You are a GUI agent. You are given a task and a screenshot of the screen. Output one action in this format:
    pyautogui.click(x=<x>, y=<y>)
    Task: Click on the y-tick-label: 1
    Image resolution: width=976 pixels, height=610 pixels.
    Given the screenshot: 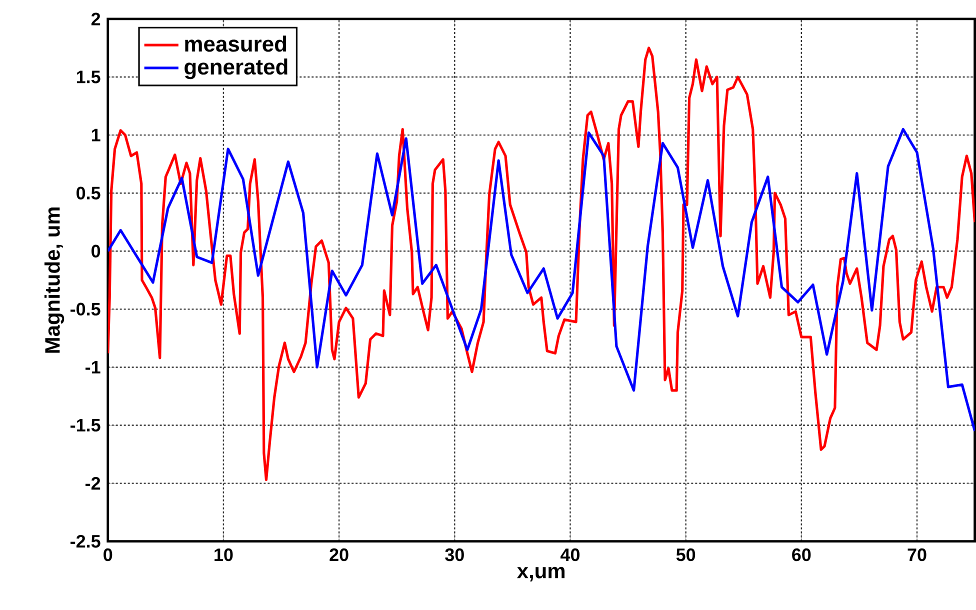 What is the action you would take?
    pyautogui.click(x=96, y=135)
    